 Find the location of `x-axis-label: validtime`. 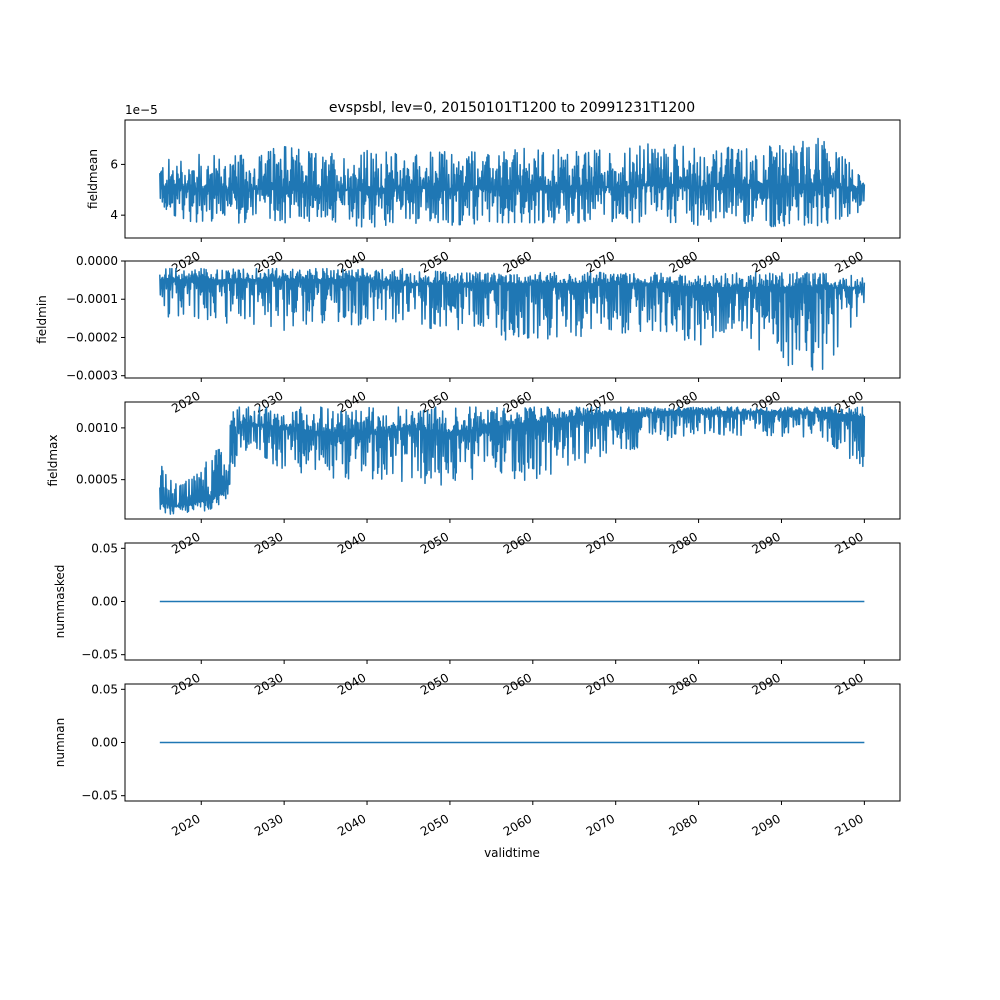

x-axis-label: validtime is located at coordinates (512, 853).